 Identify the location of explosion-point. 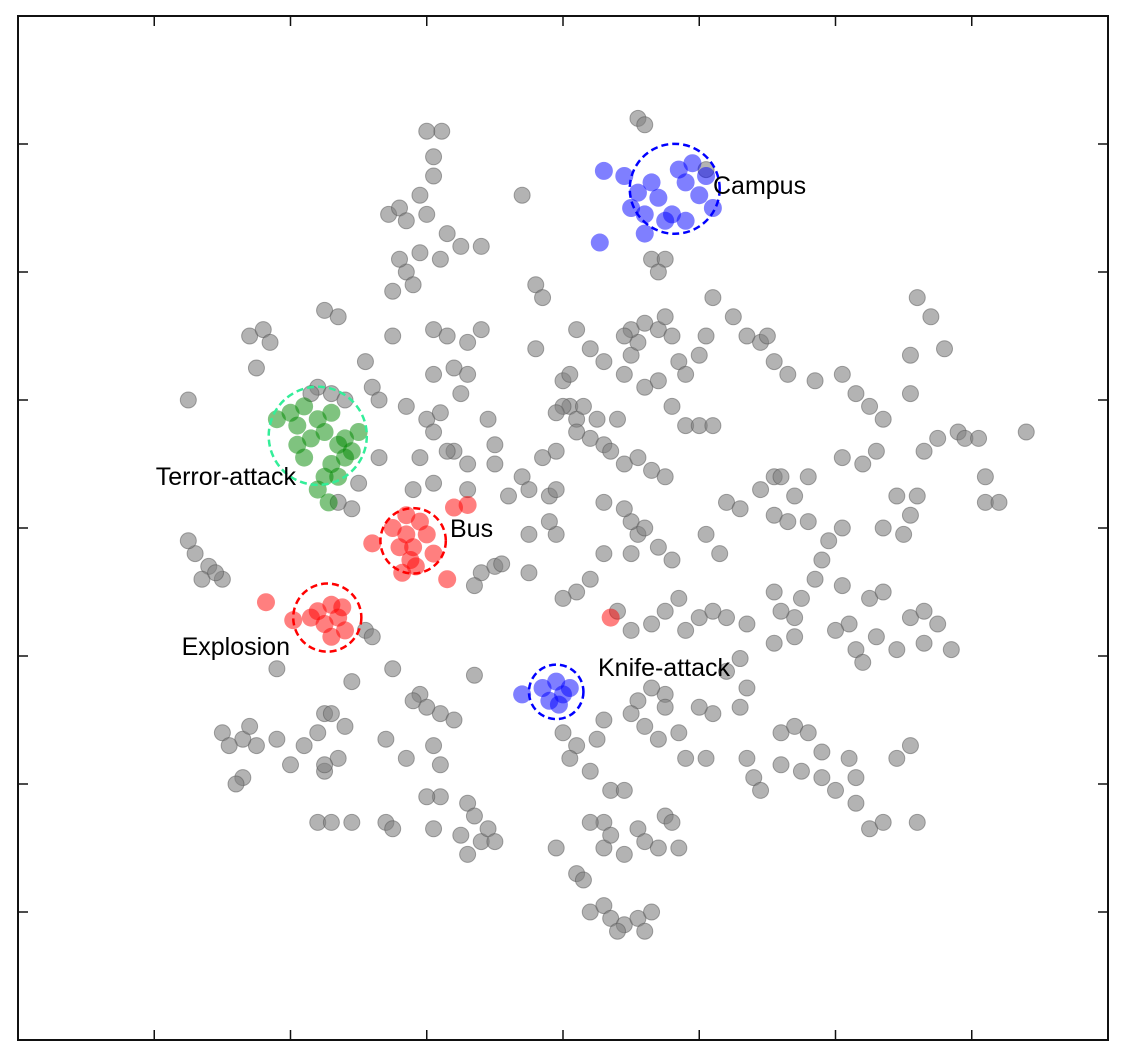
(342, 607).